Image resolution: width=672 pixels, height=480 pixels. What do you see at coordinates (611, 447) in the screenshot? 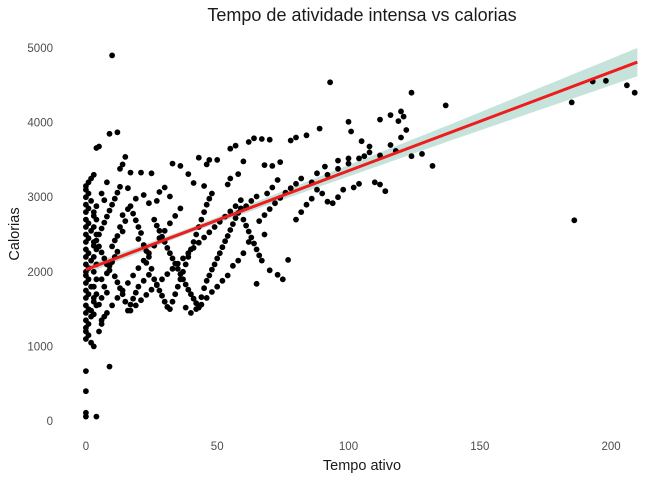
I see `x-tick-label: 200` at bounding box center [611, 447].